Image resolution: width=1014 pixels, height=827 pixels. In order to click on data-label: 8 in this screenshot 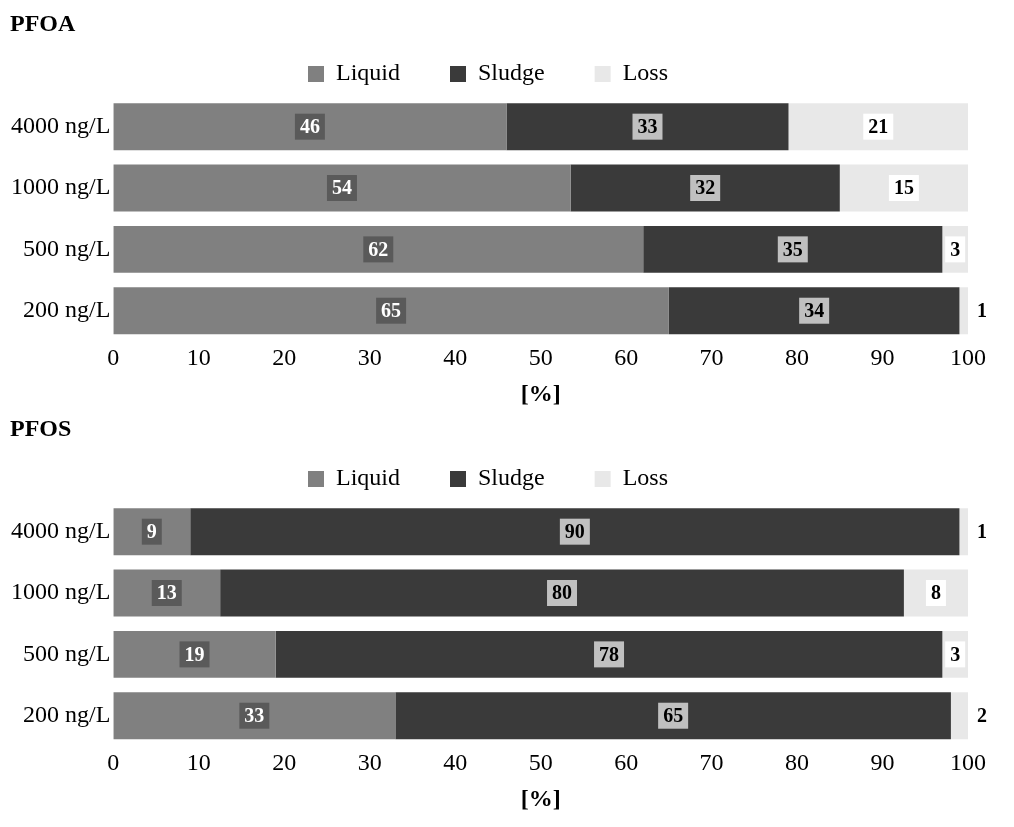, I will do `click(935, 592)`.